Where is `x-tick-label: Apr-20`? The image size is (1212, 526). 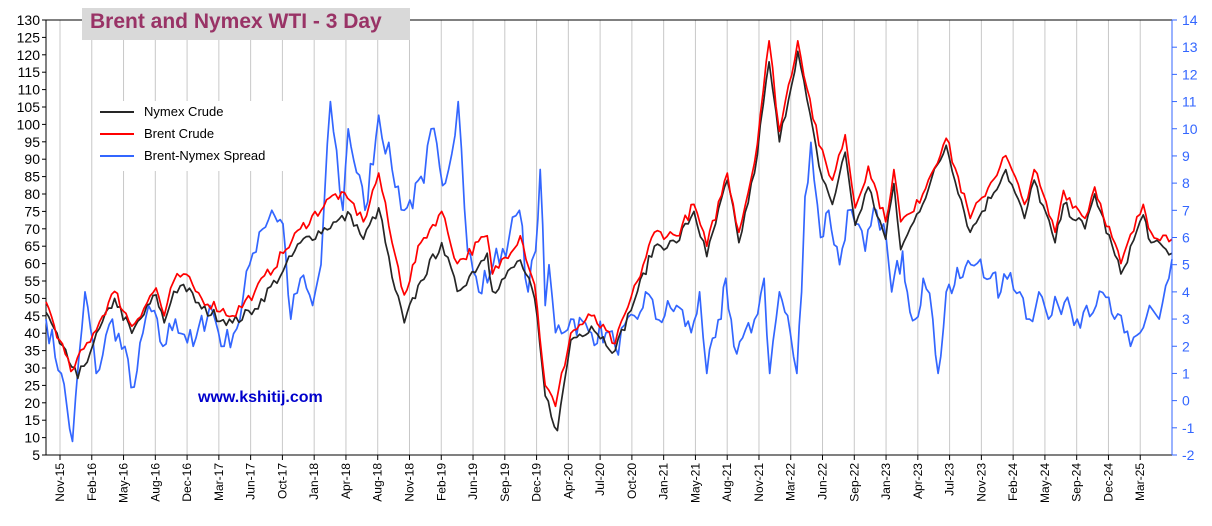
x-tick-label: Apr-20 is located at coordinates (568, 481).